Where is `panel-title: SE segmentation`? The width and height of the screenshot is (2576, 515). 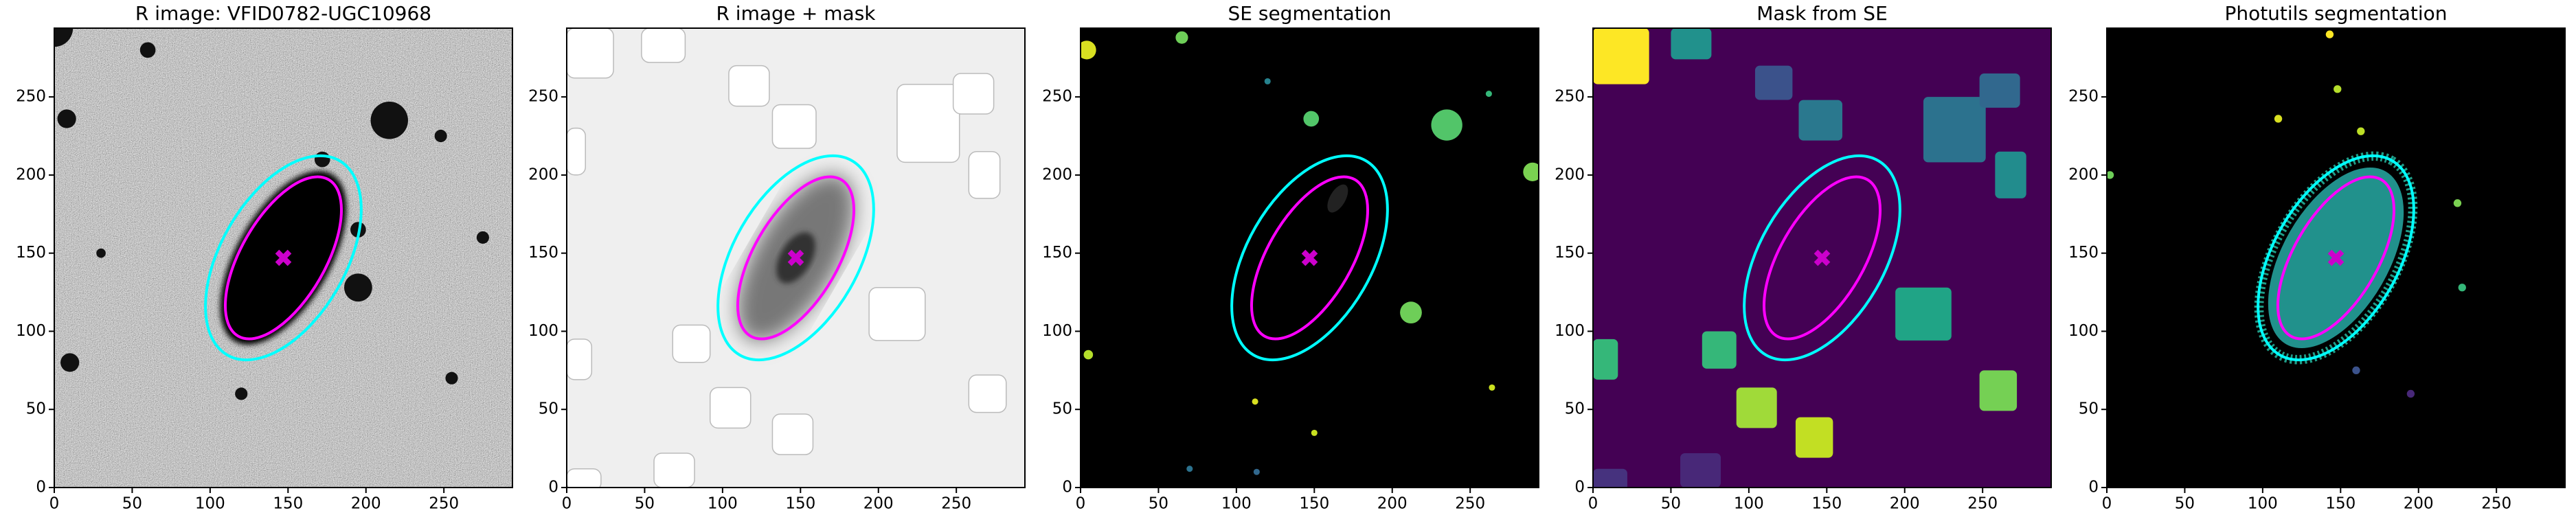 panel-title: SE segmentation is located at coordinates (1310, 13).